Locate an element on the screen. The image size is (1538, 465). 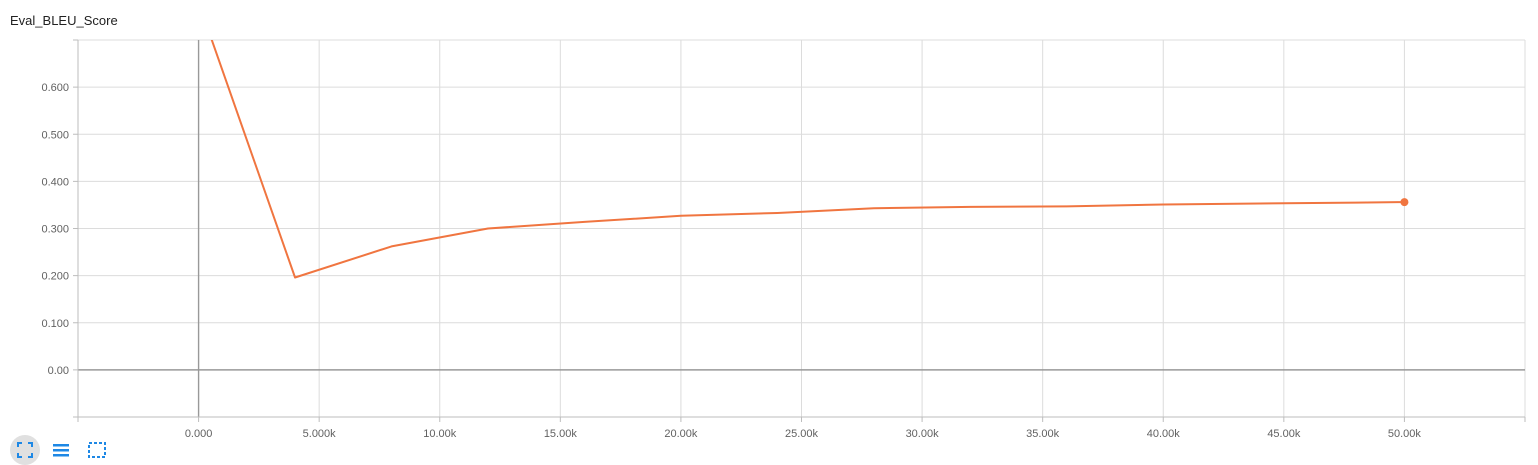
fit-domain-icon is located at coordinates (25, 450).